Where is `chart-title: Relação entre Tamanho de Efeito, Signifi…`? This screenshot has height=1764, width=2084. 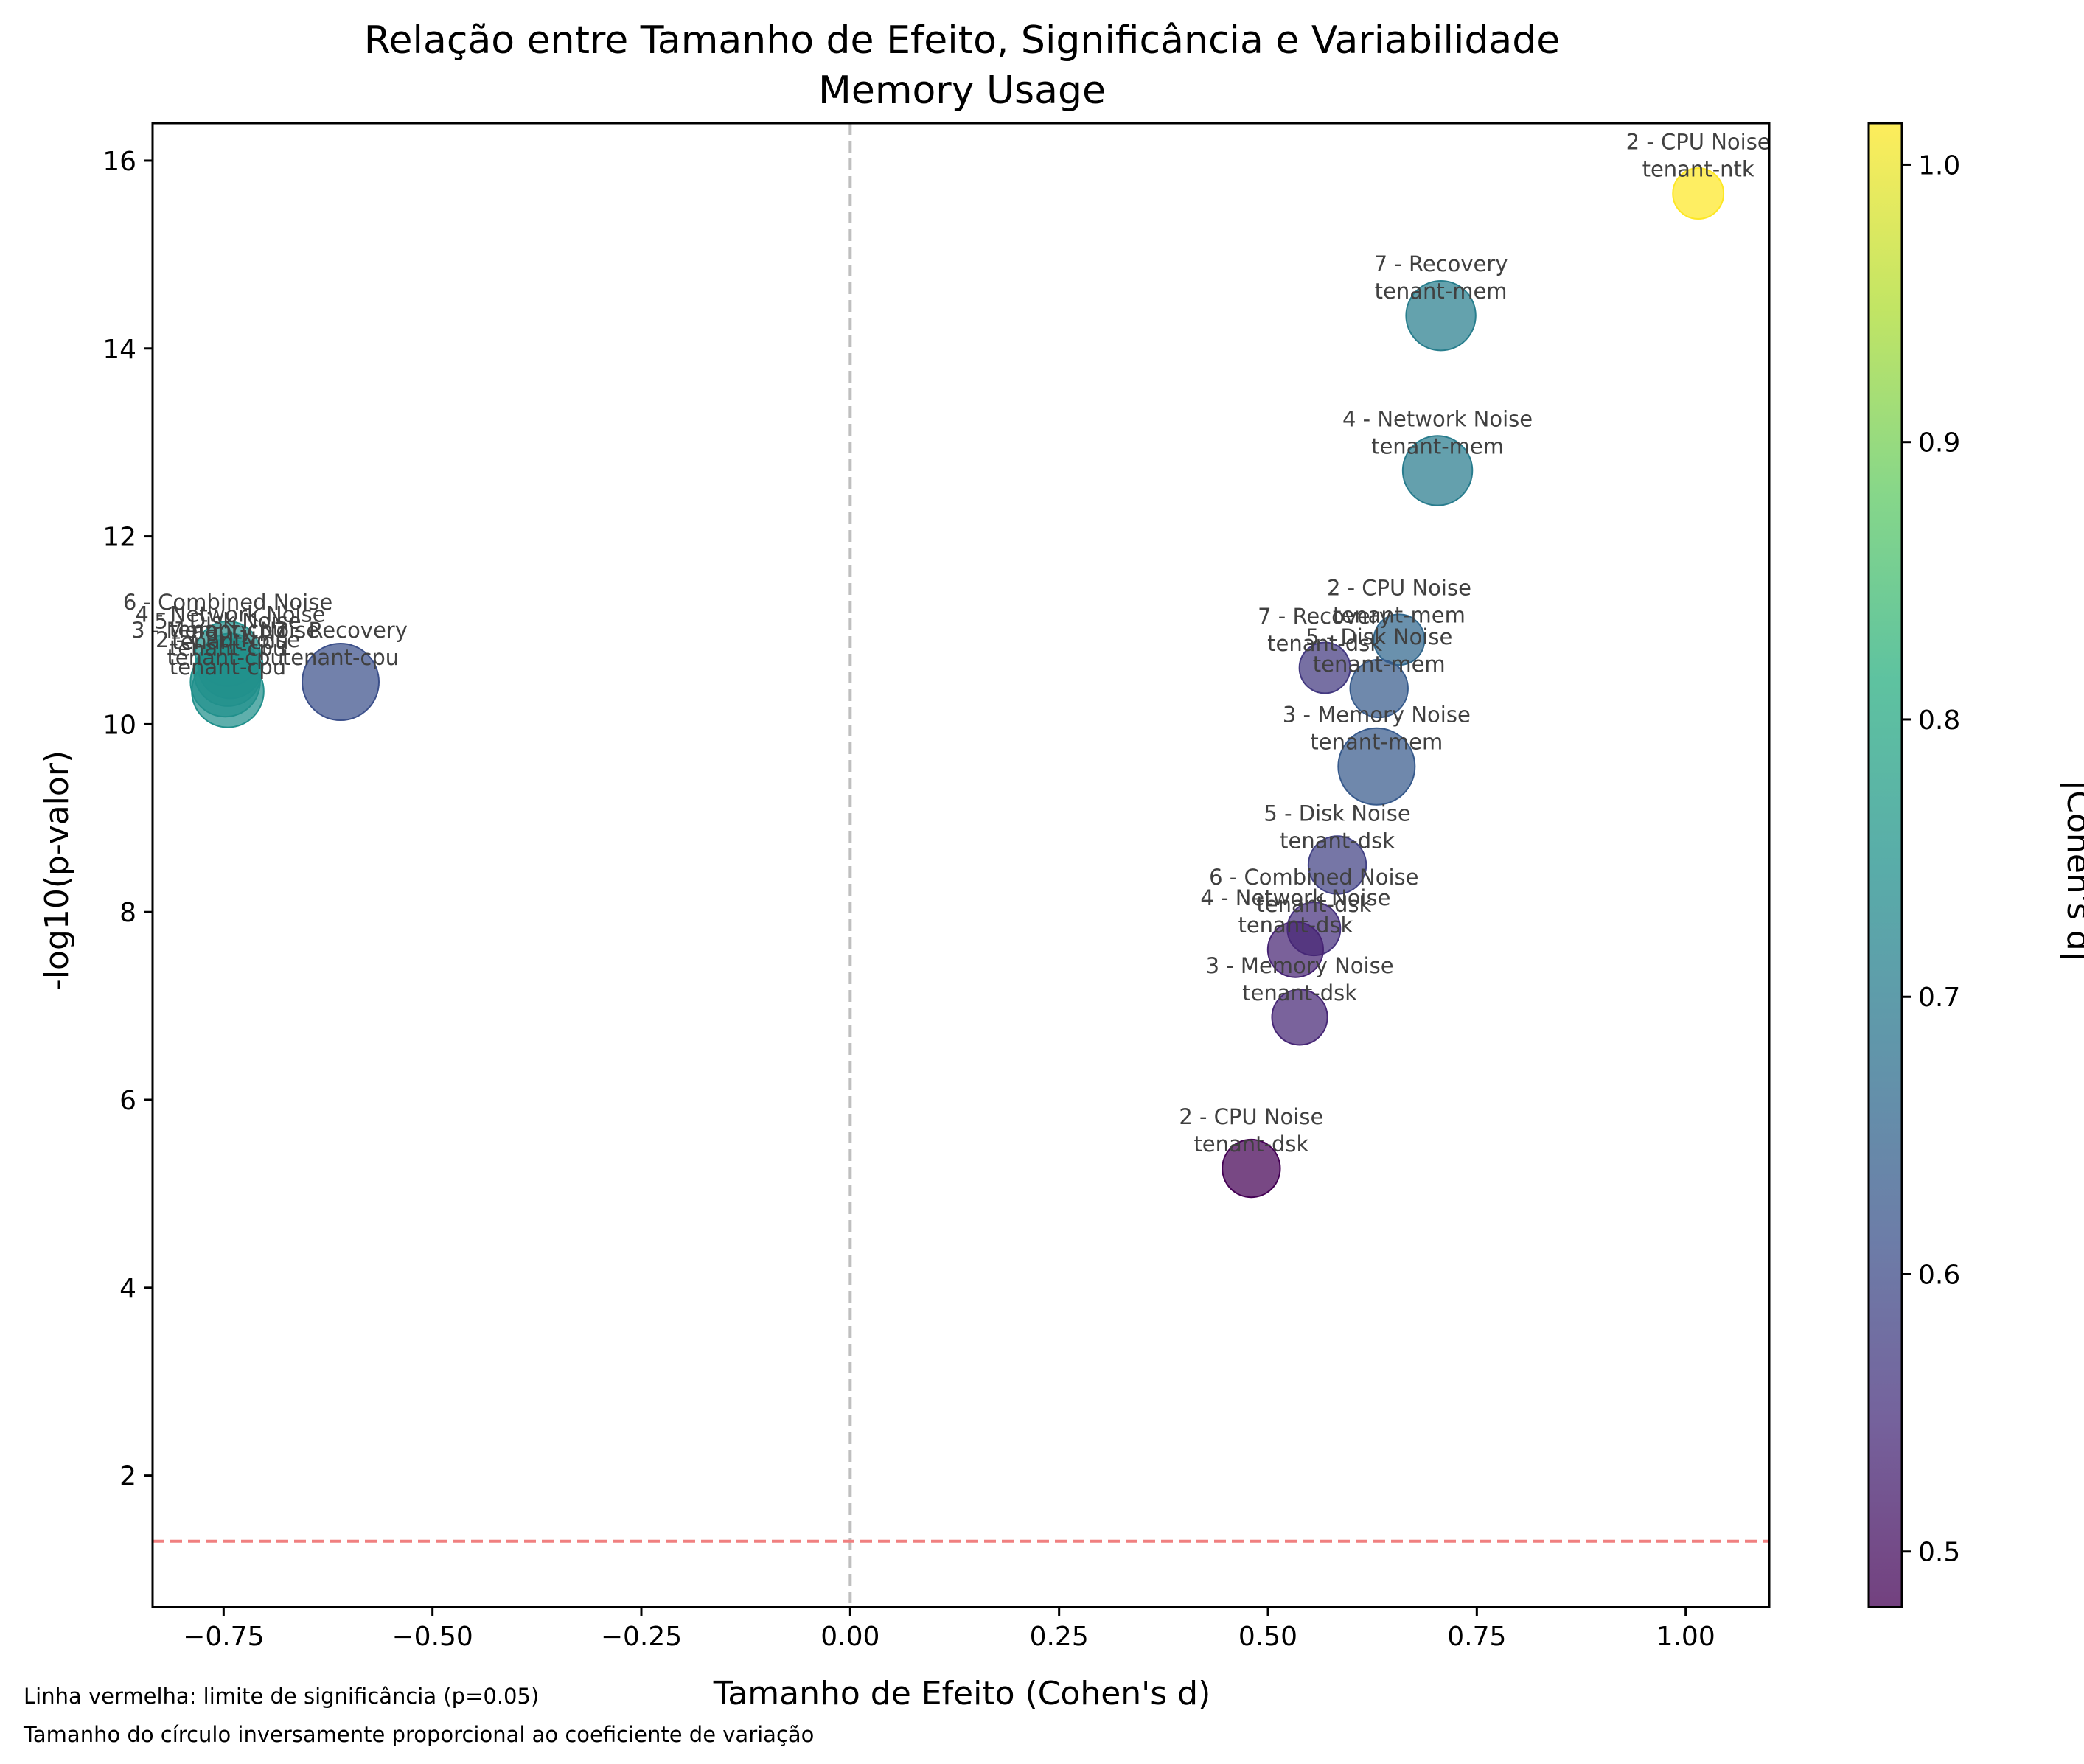 chart-title: Relação entre Tamanho de Efeito, Signifi… is located at coordinates (962, 40).